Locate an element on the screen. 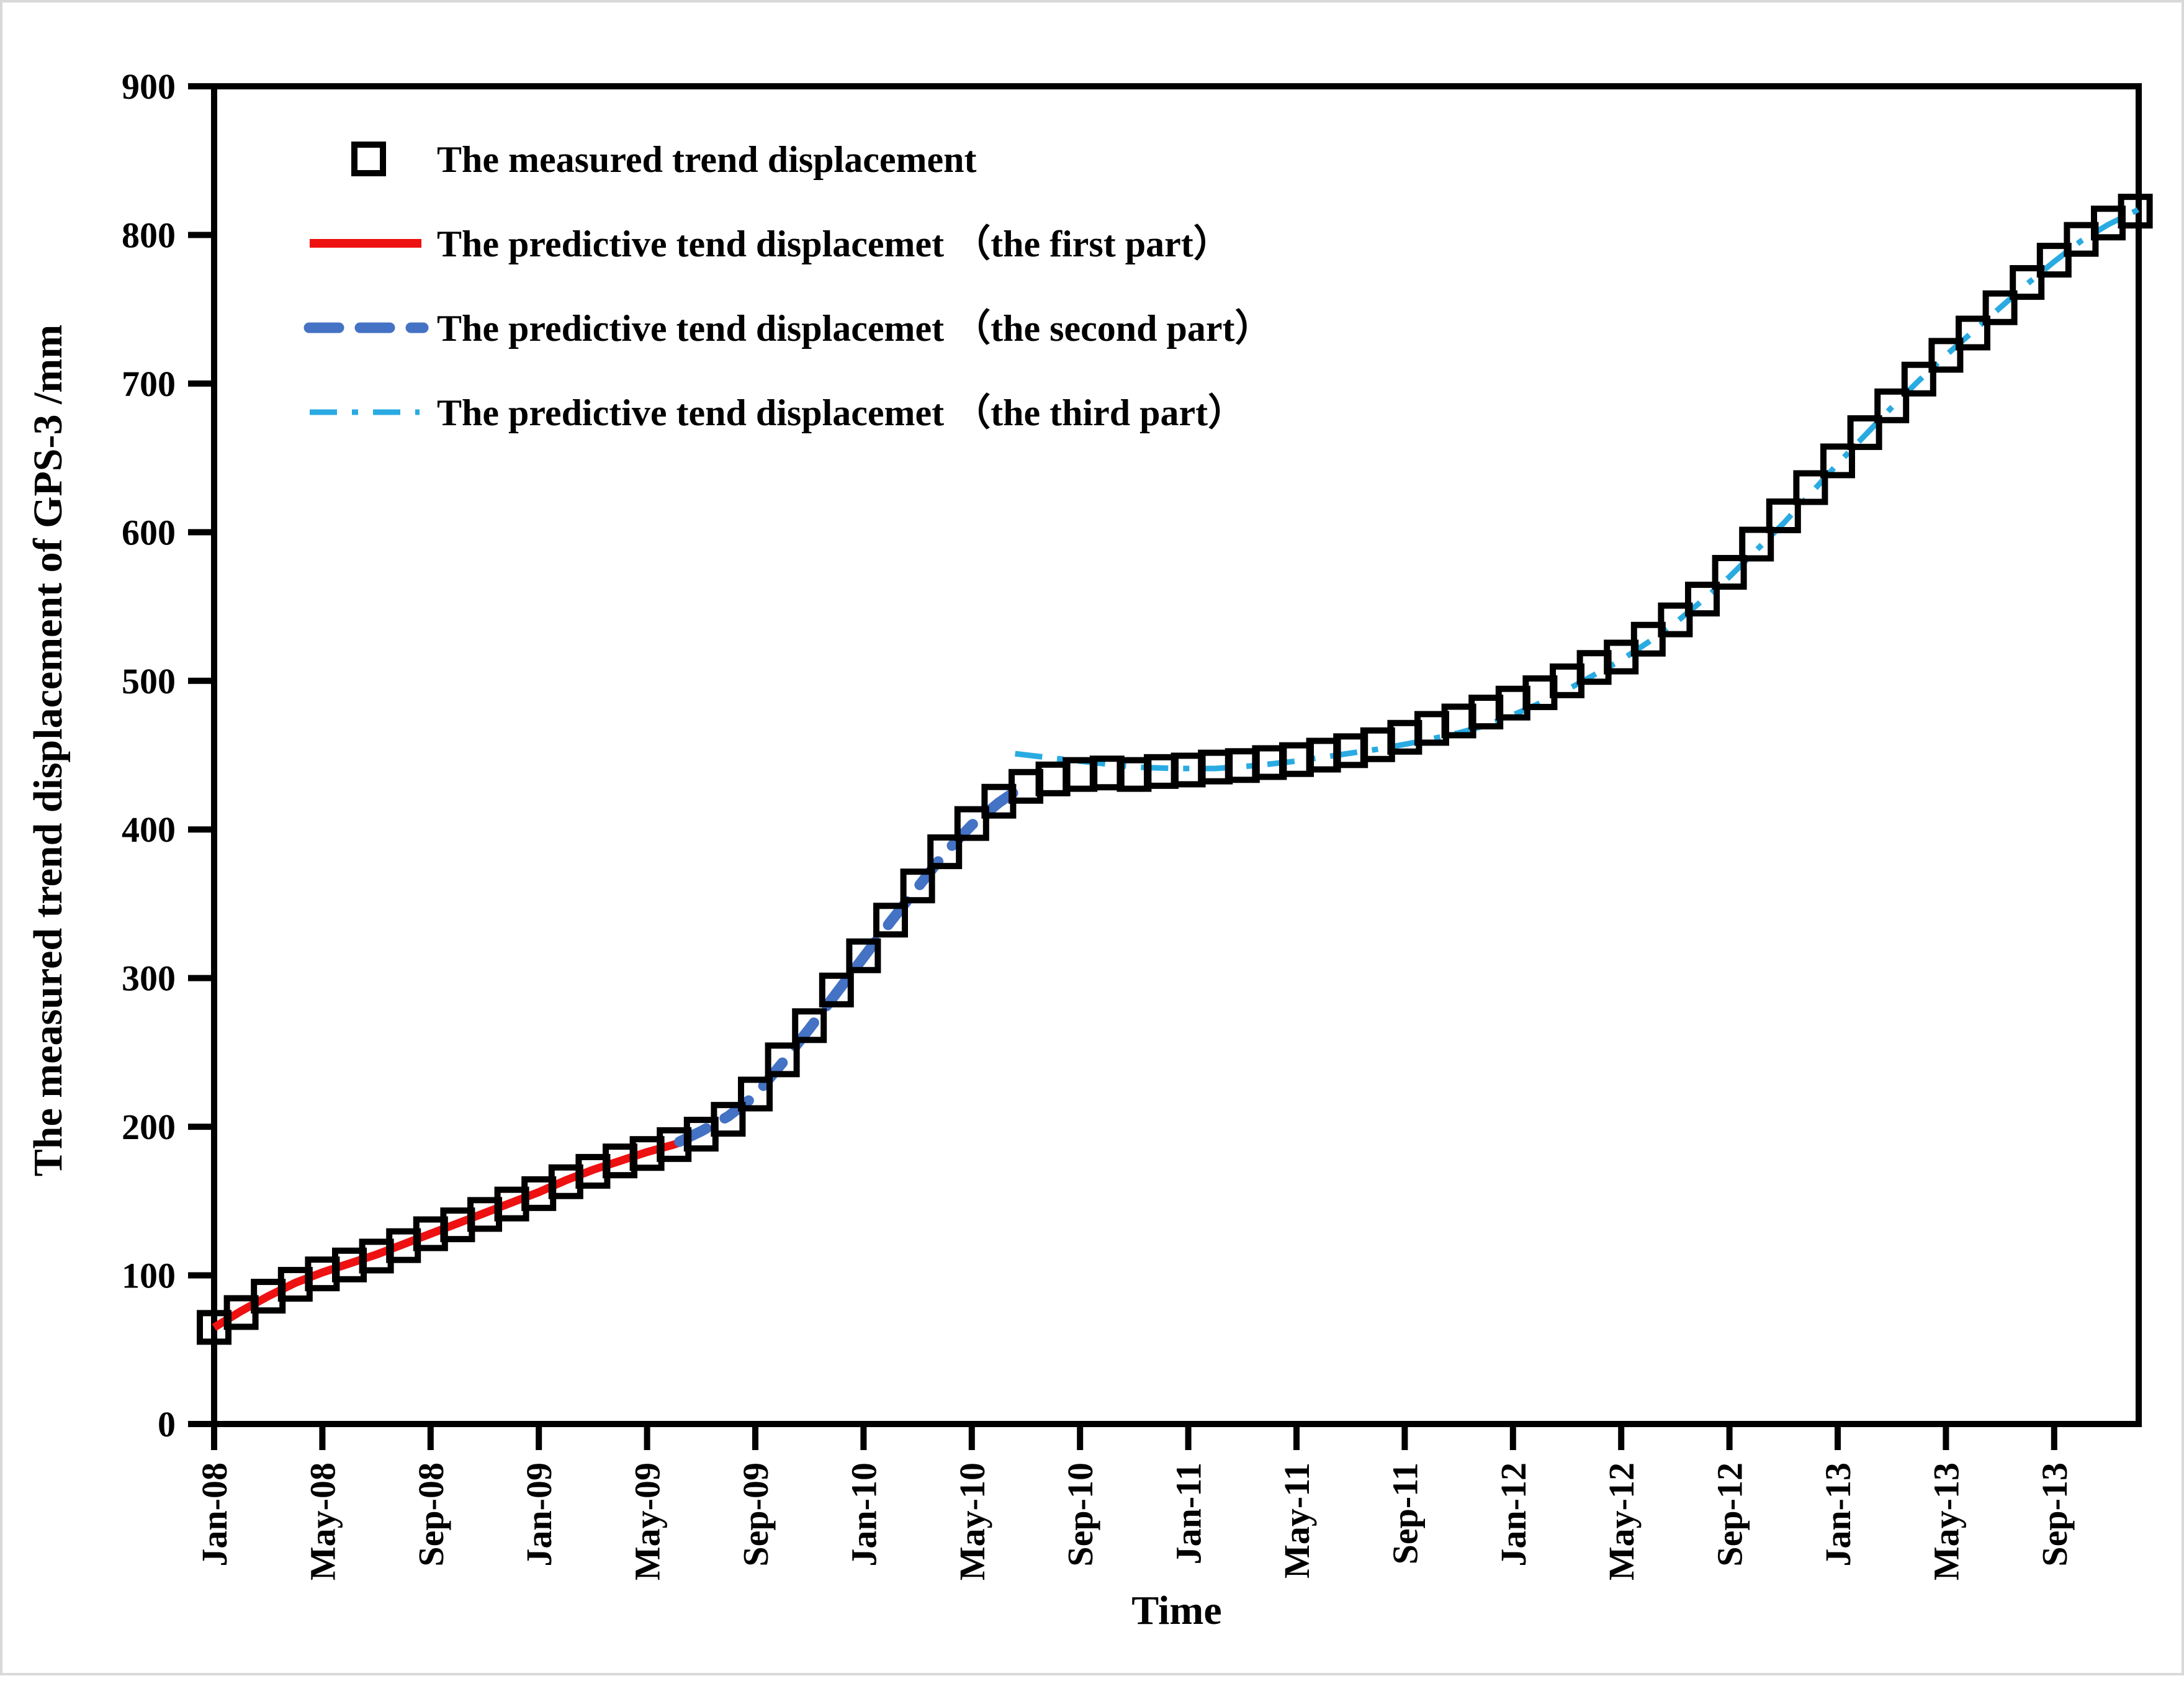  x-tick-label: May-08 is located at coordinates (322, 1521).